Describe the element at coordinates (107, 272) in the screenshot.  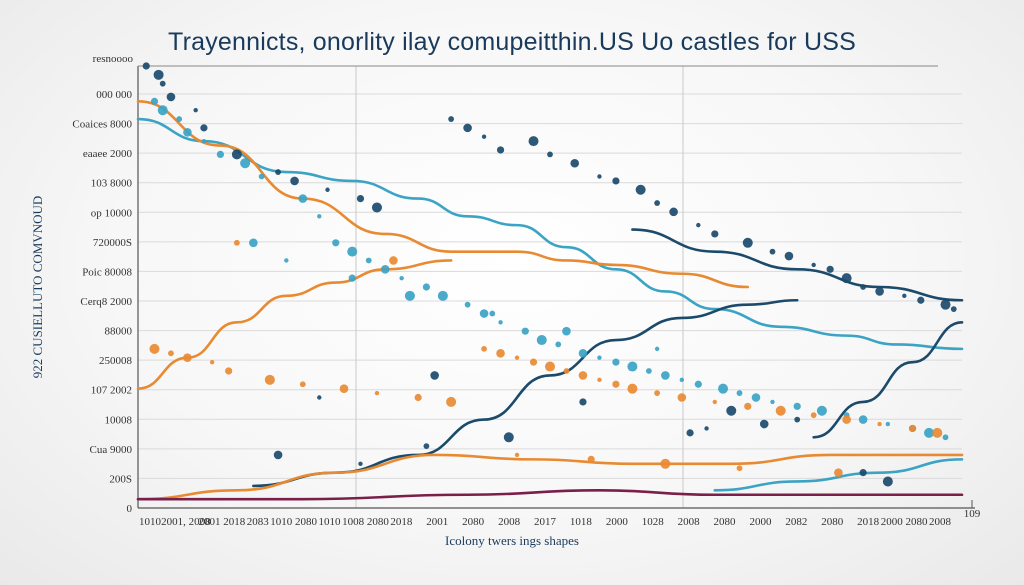
I see `y-tick-label: Poic 80008` at that location.